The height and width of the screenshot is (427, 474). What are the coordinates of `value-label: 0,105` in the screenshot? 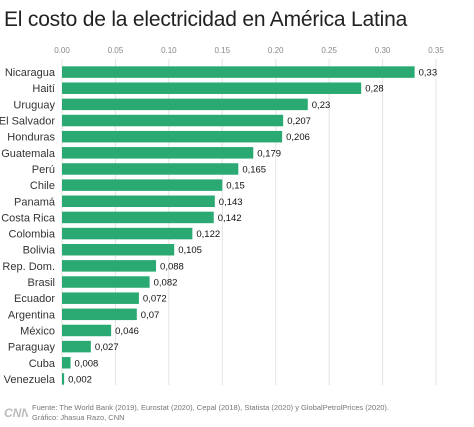 It's located at (190, 250).